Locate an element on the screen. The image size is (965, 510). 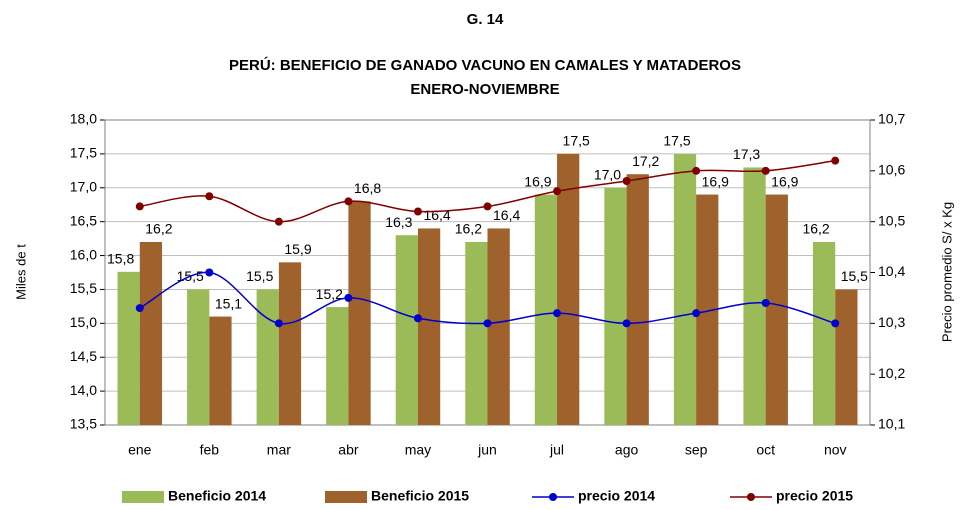
y-tick-label: 17,5 is located at coordinates (83, 153).